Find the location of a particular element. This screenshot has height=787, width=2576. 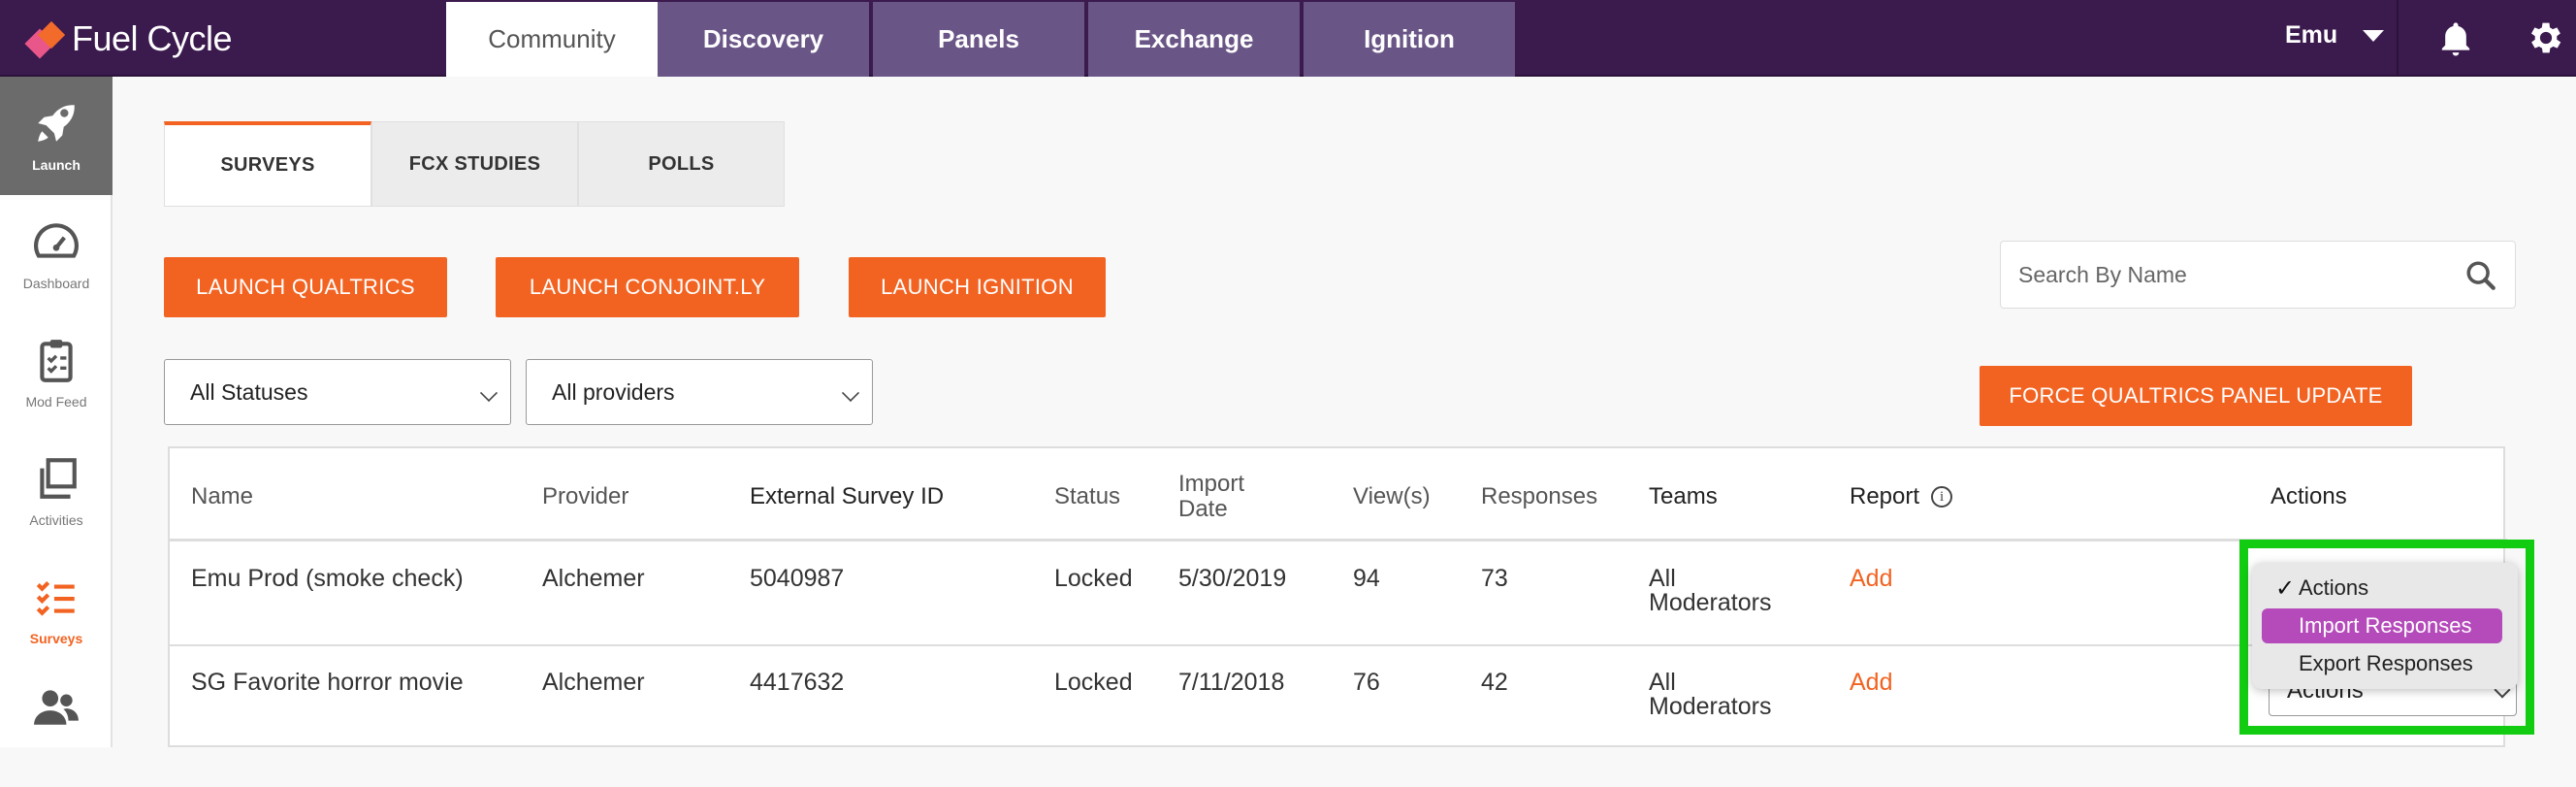

search-icon is located at coordinates (2480, 275).